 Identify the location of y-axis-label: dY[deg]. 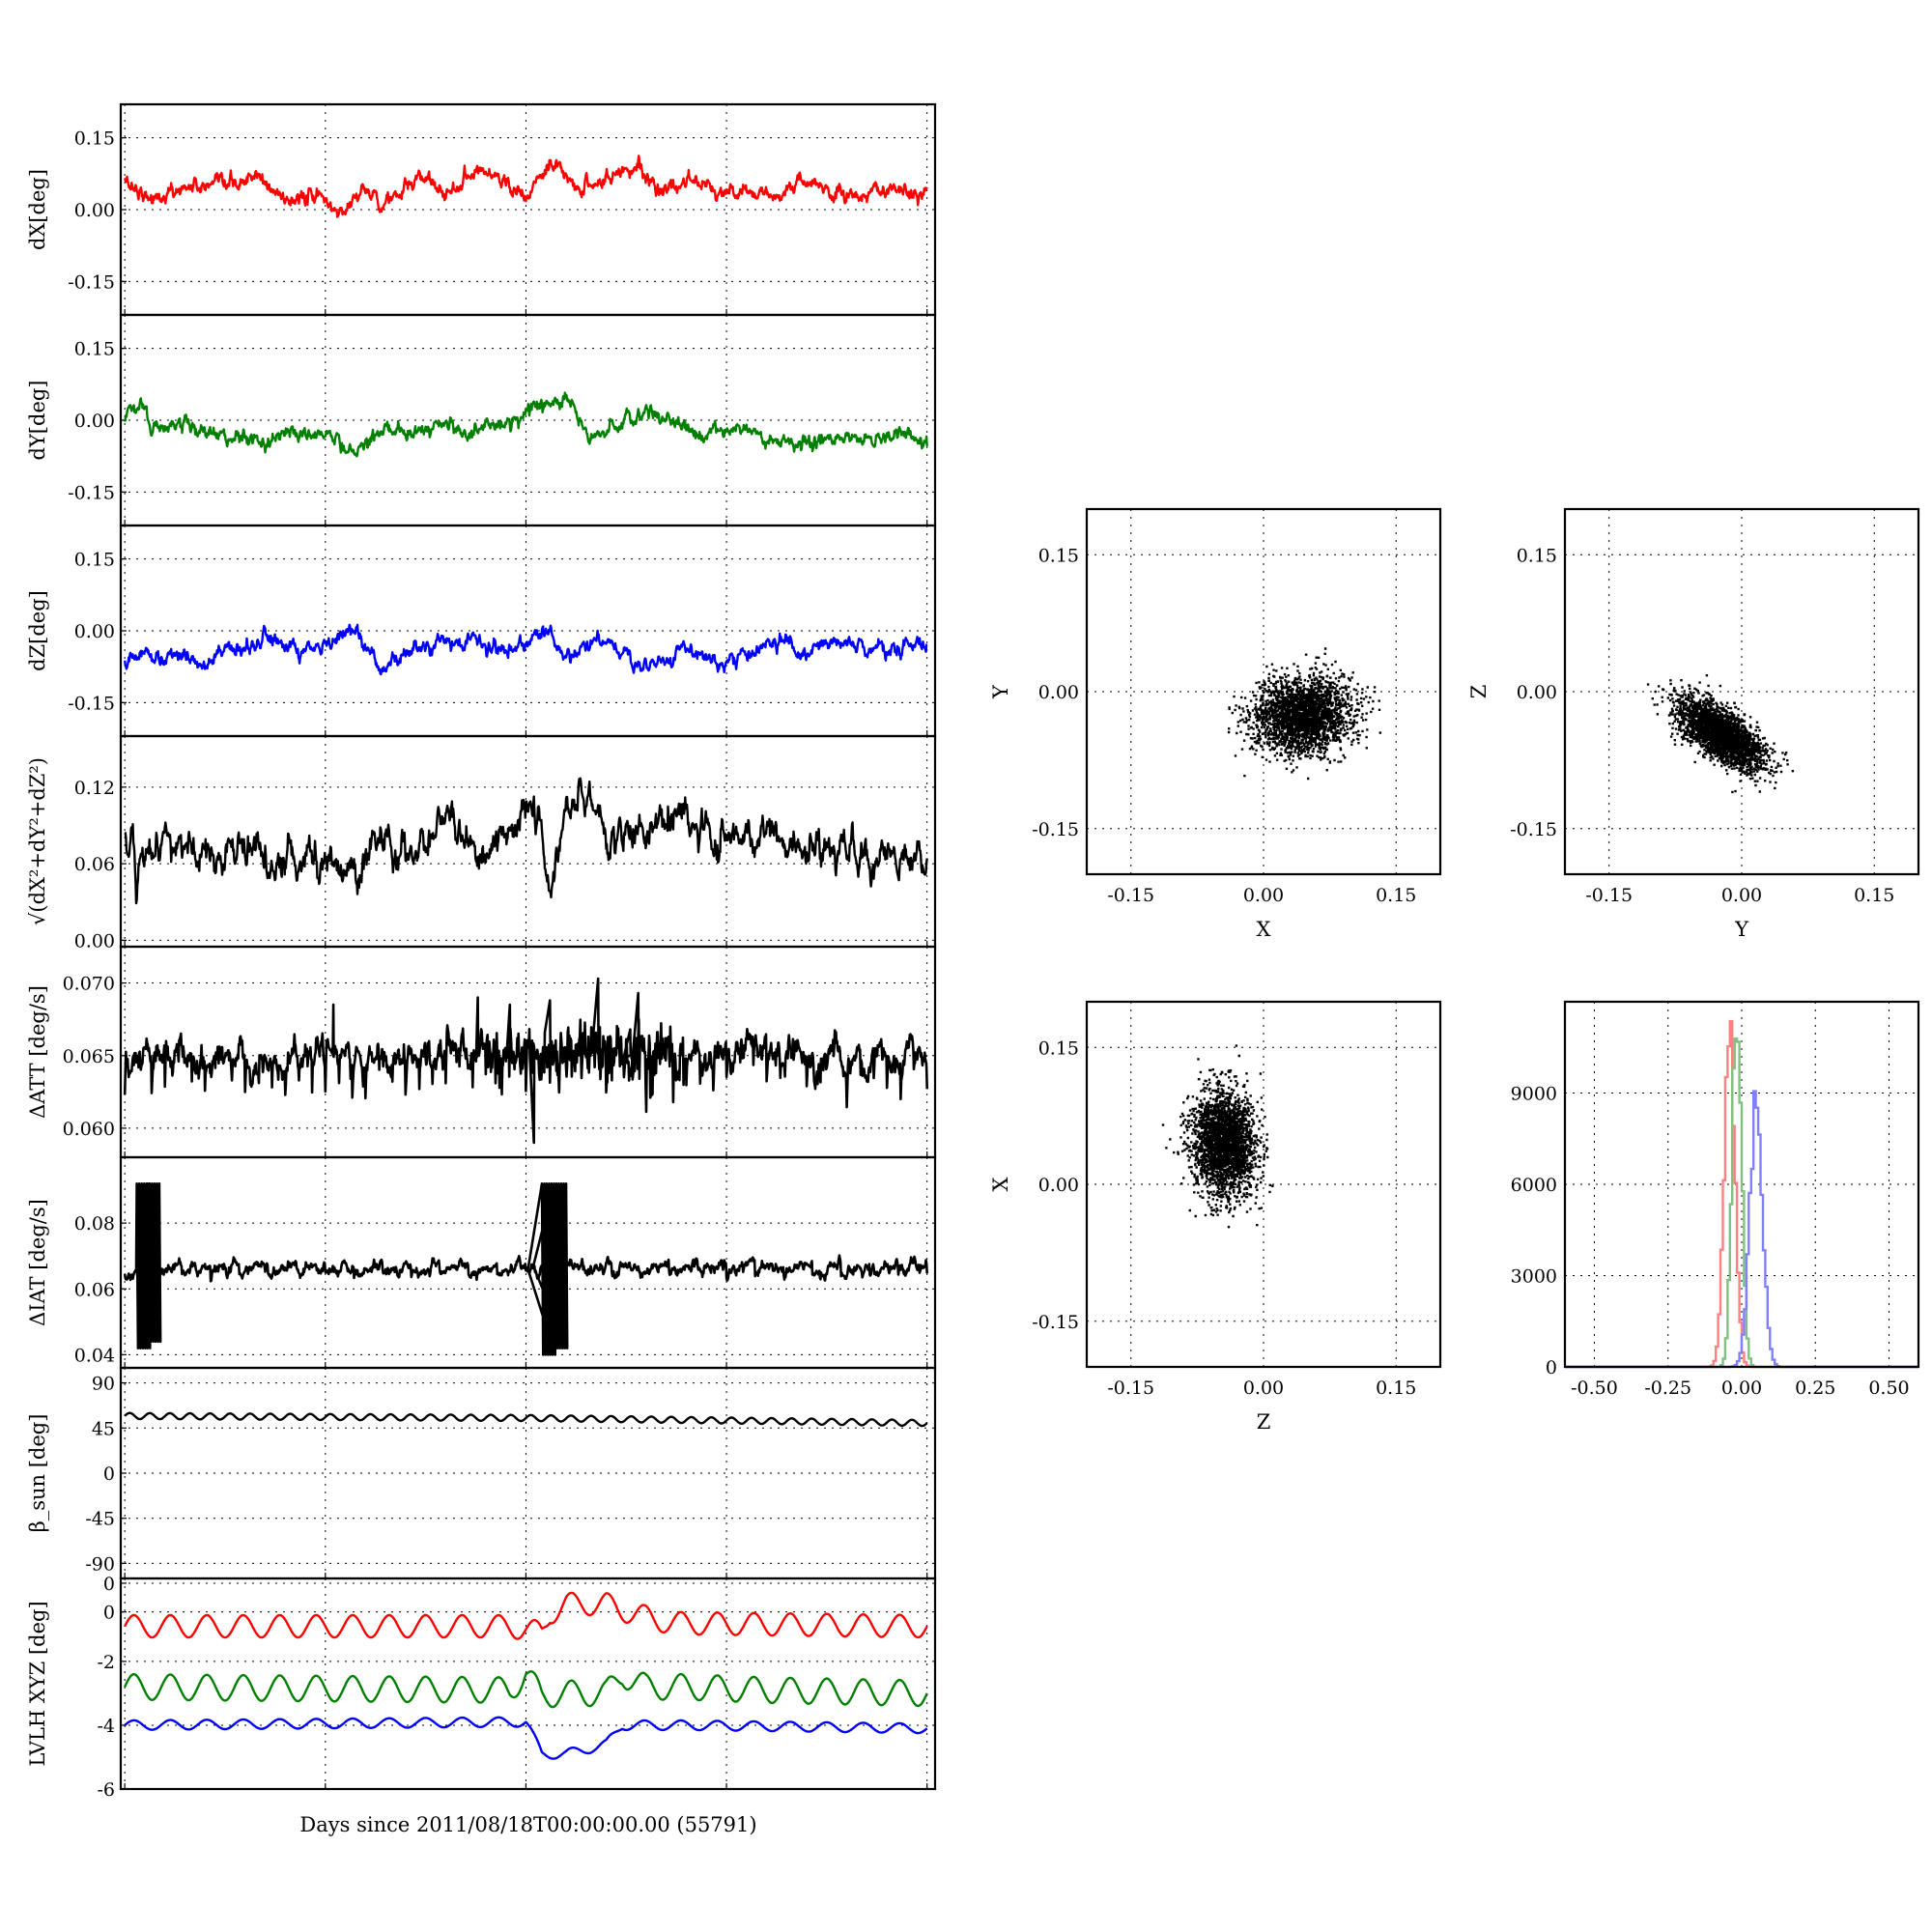
(37, 420).